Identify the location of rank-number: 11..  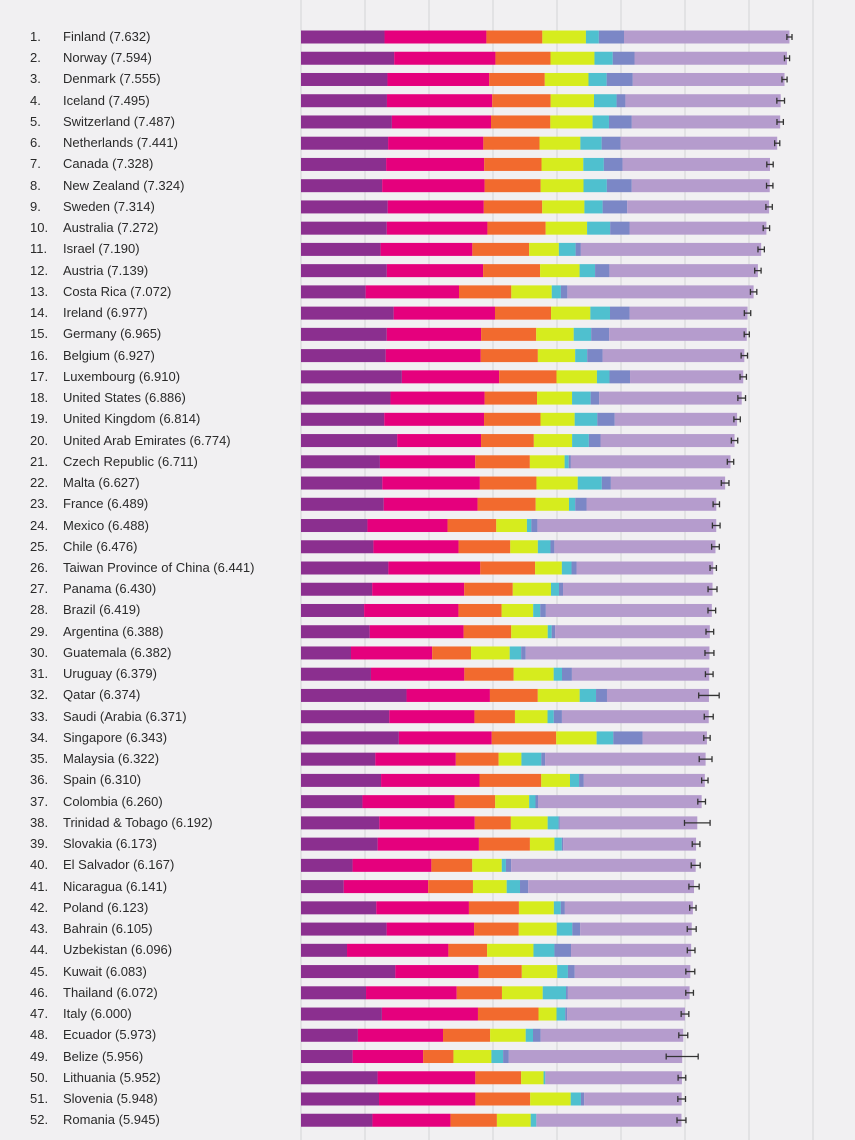
(39, 249).